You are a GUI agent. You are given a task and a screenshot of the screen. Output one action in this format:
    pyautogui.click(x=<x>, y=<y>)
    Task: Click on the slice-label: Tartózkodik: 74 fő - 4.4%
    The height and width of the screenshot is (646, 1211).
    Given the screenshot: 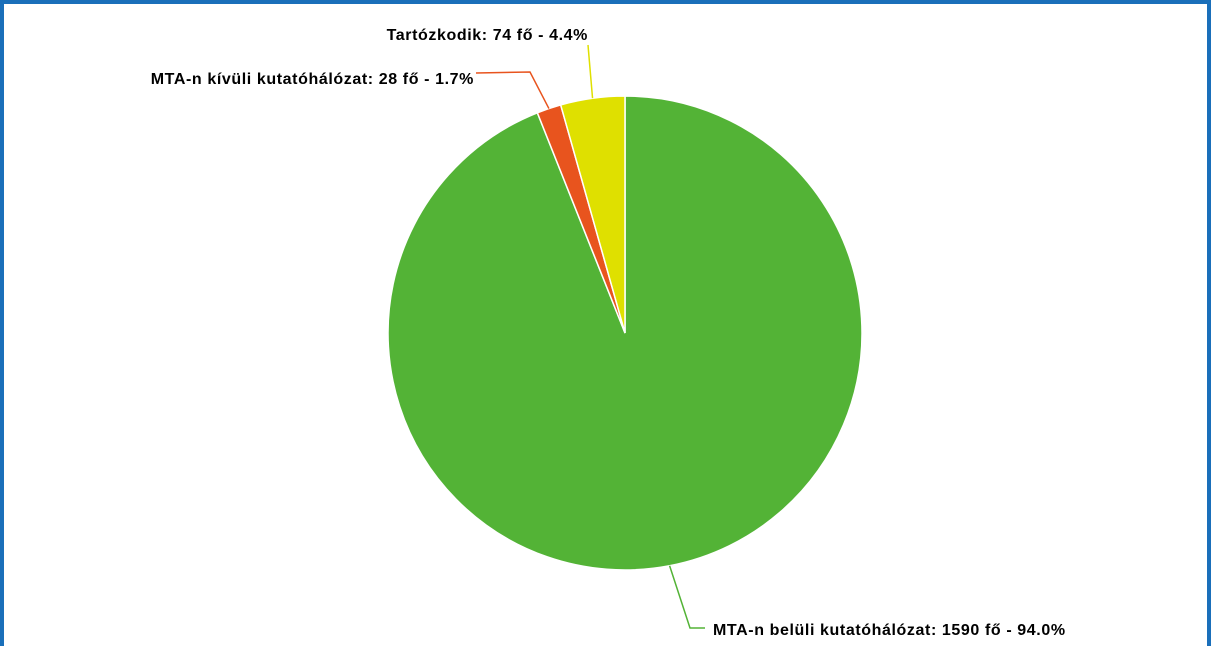 What is the action you would take?
    pyautogui.click(x=487, y=35)
    